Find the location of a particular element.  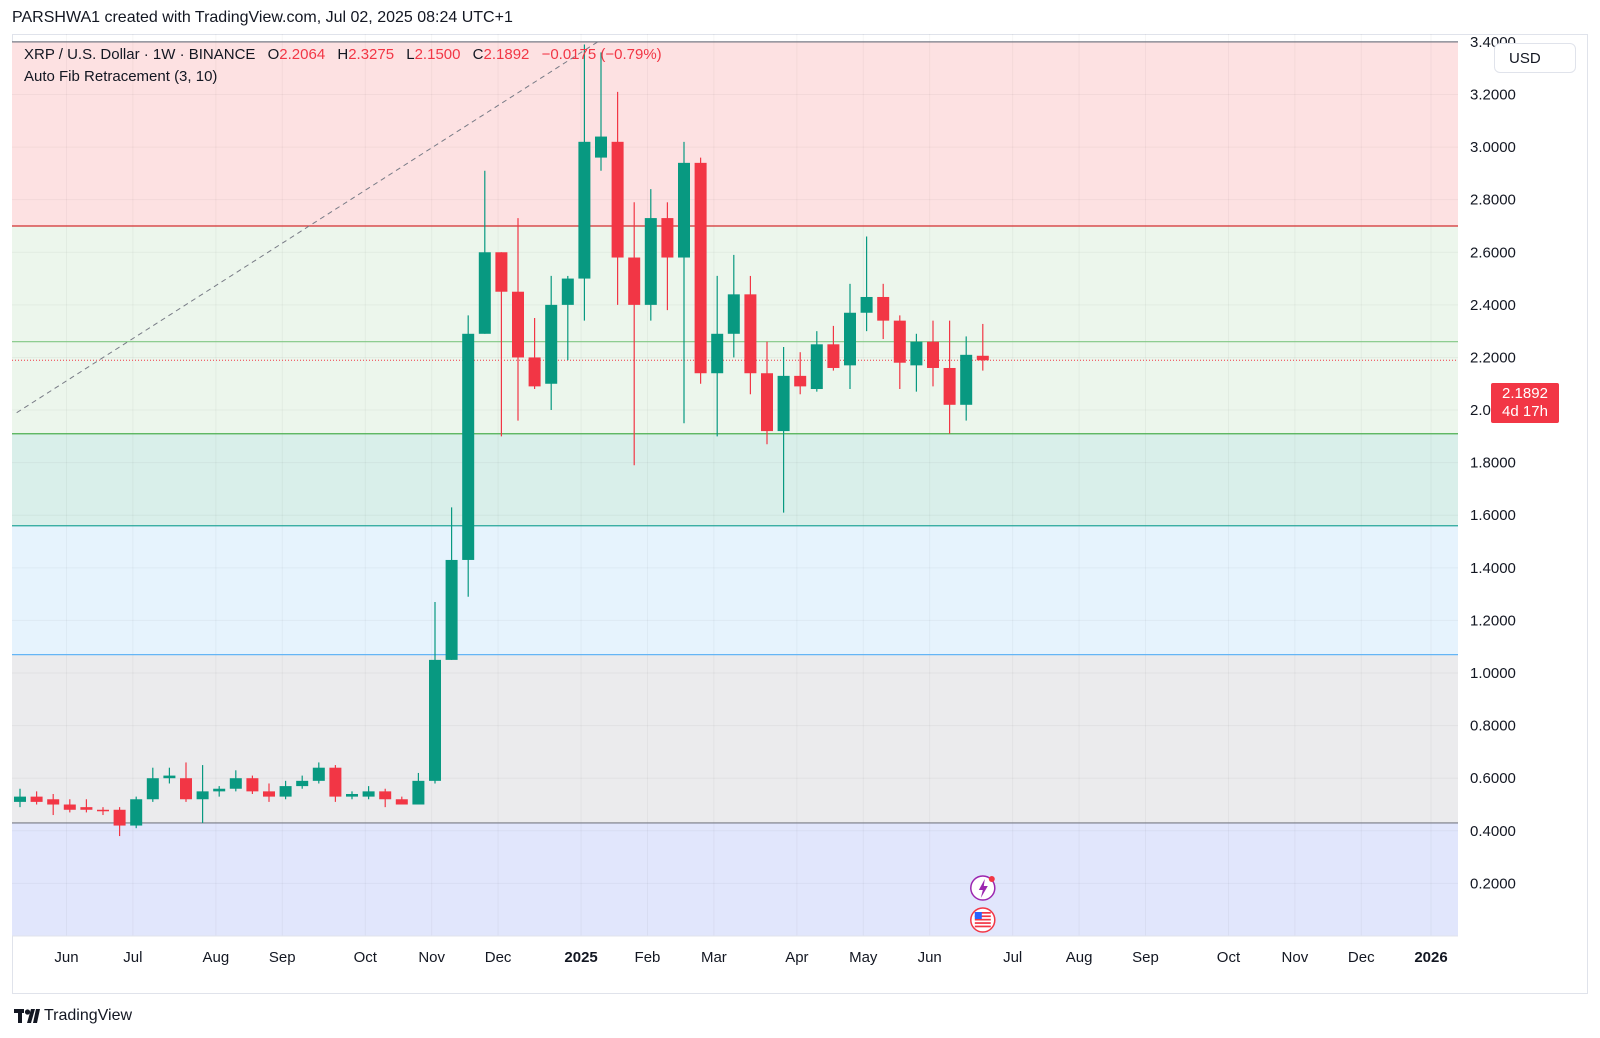

close-value: 2.1892 is located at coordinates (506, 54).